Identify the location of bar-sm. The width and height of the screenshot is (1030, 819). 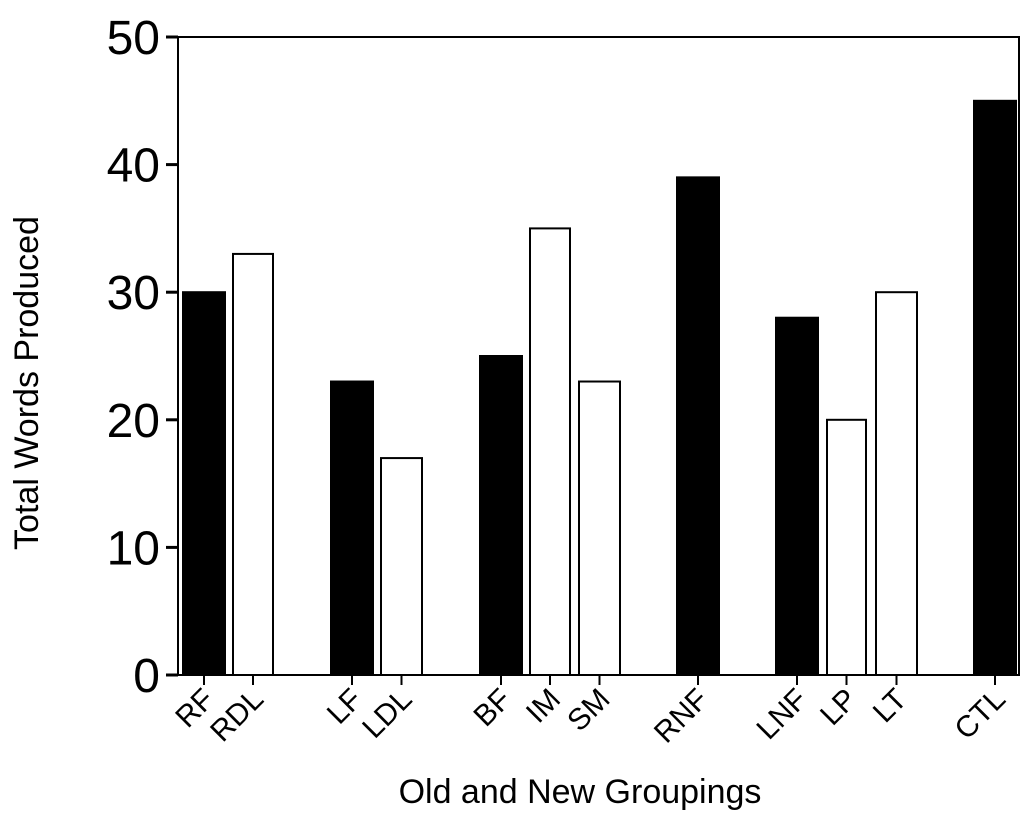
(599, 528).